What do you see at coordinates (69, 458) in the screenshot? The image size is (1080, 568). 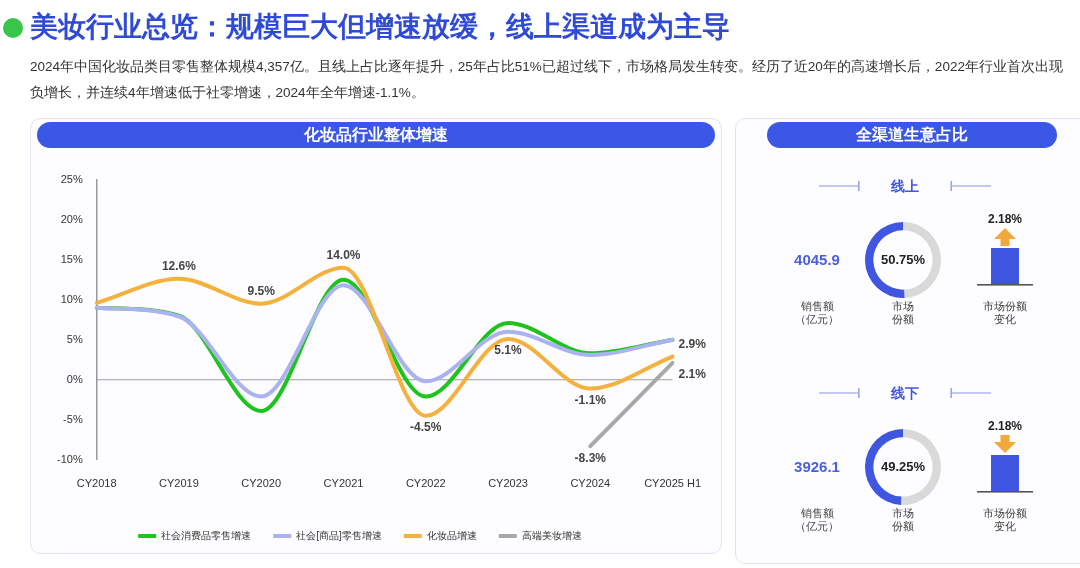 I see `y-tick-label: -10%` at bounding box center [69, 458].